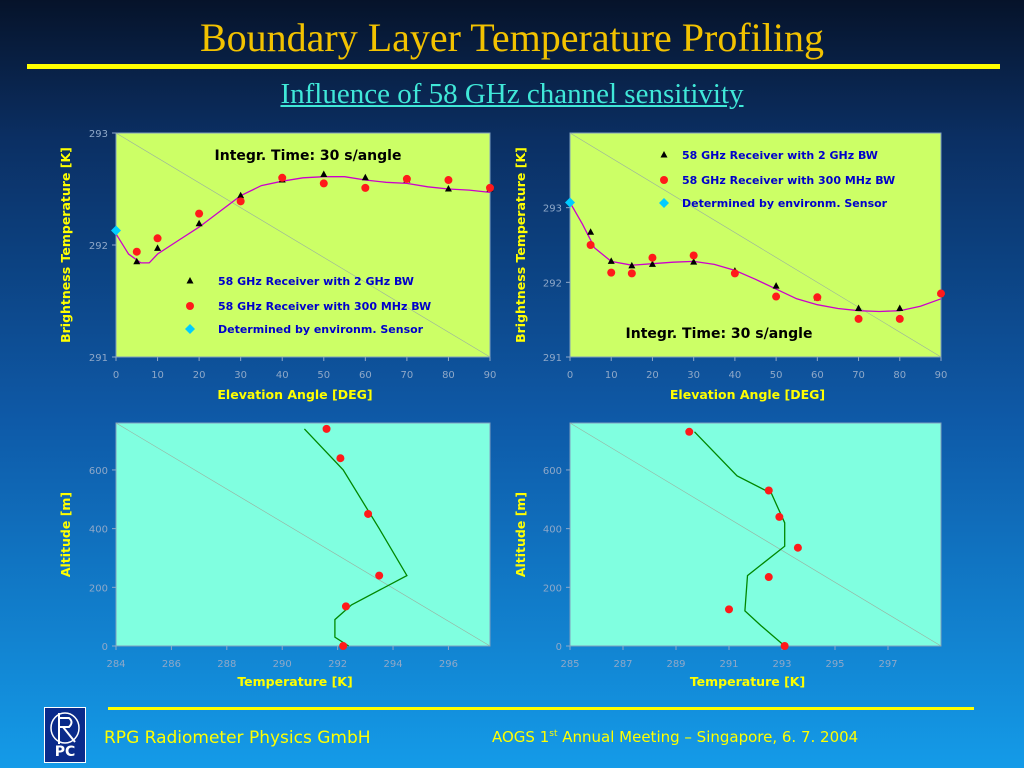 The width and height of the screenshot is (1024, 768). I want to click on footer-meeting-part-a: AOGS 1, so click(521, 737).